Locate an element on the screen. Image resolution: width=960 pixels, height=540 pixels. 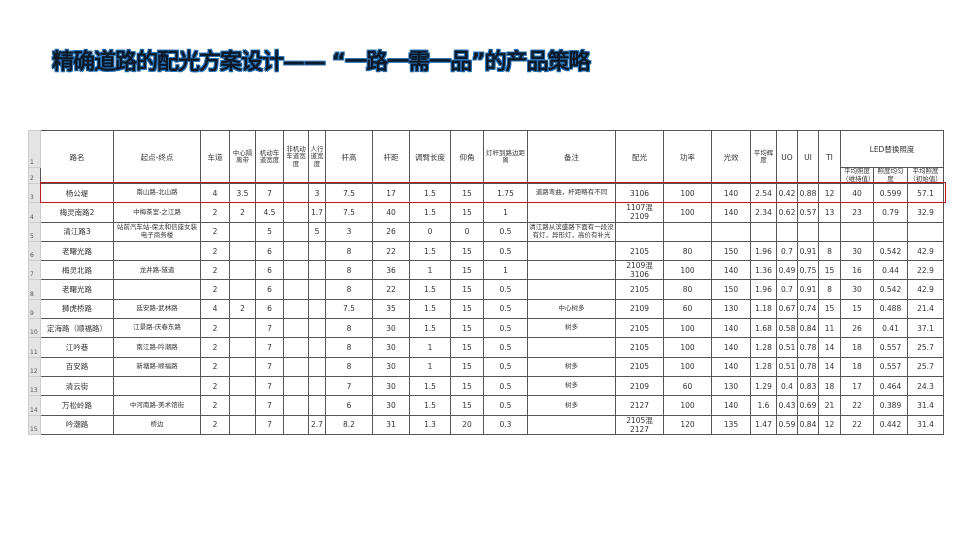
table-cell: 18 is located at coordinates (829, 386).